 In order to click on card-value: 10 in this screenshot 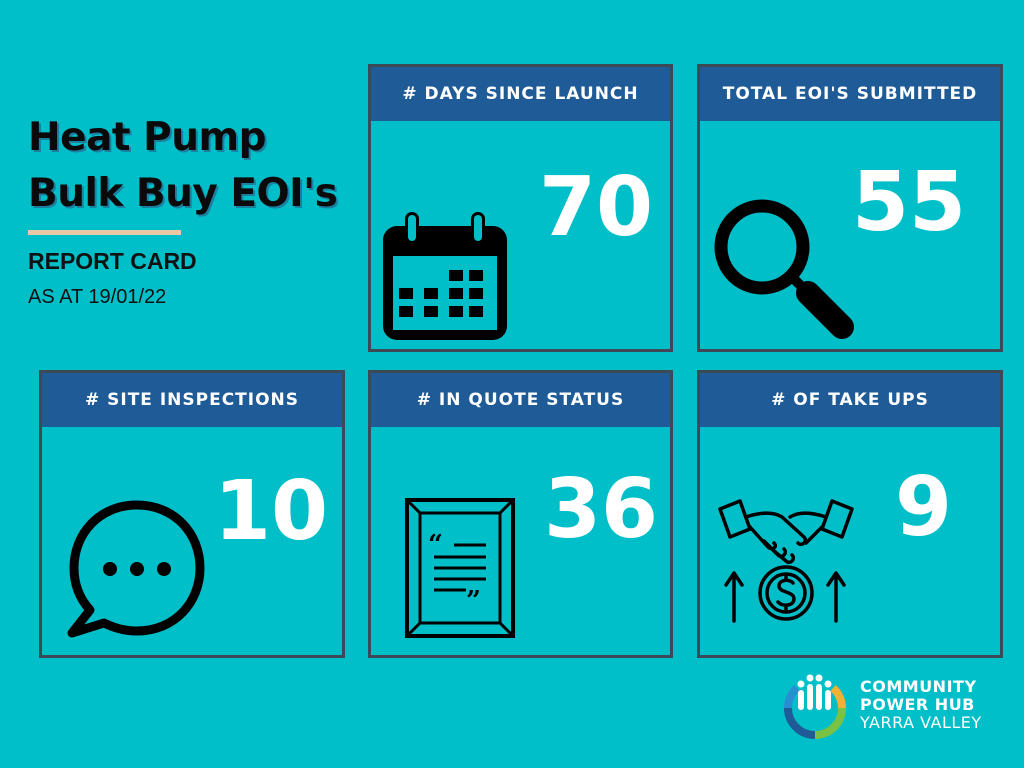, I will do `click(271, 511)`.